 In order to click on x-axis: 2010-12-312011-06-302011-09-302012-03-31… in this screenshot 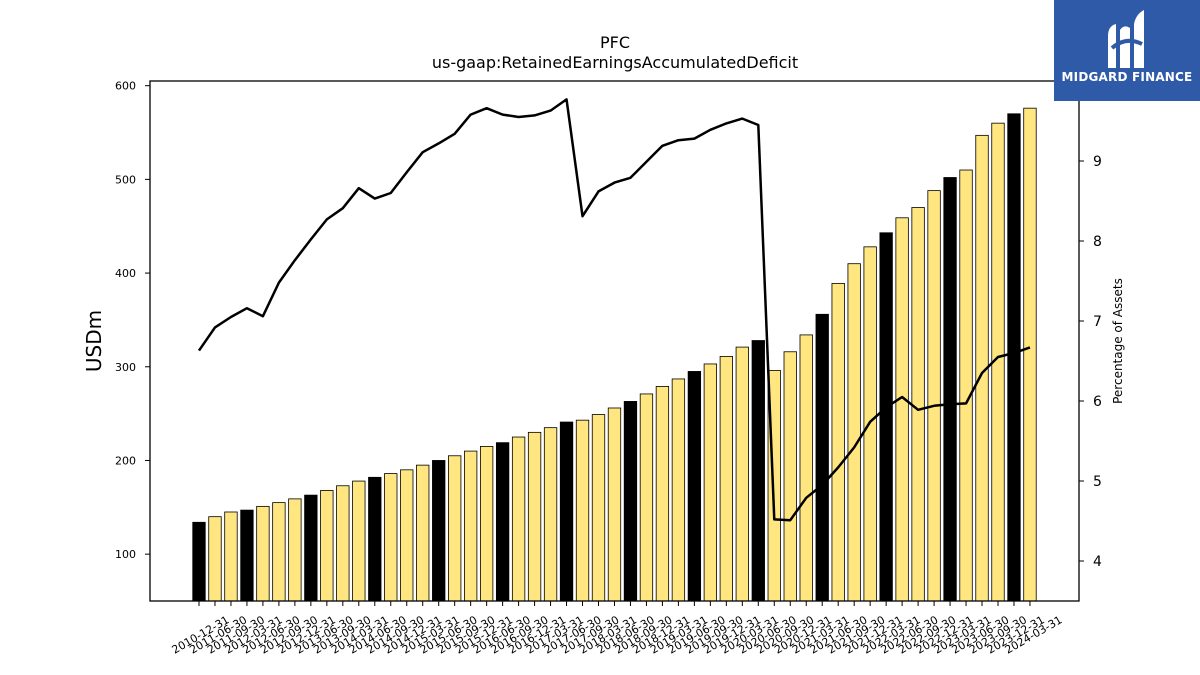, I will do `click(617, 629)`.